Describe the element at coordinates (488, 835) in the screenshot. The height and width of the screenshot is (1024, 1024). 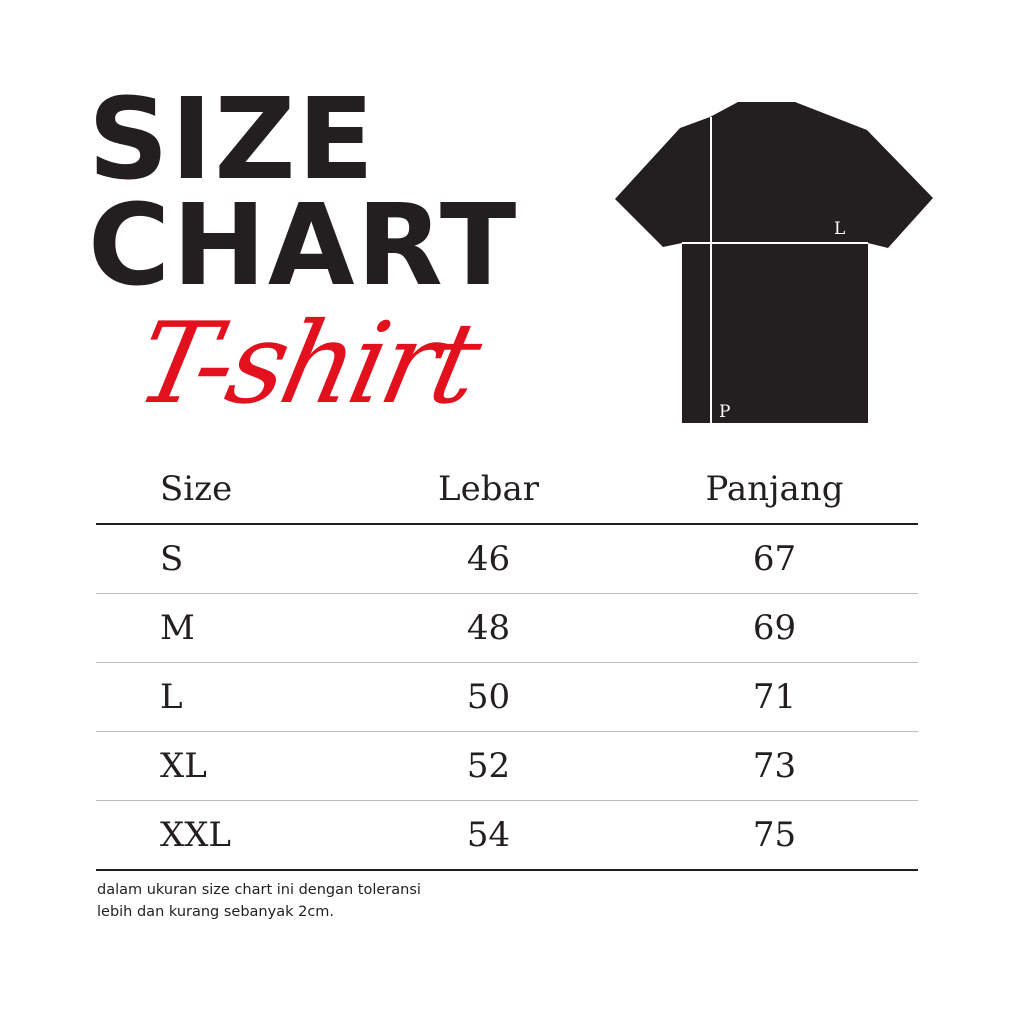
I see `cell-lebar: 54` at that location.